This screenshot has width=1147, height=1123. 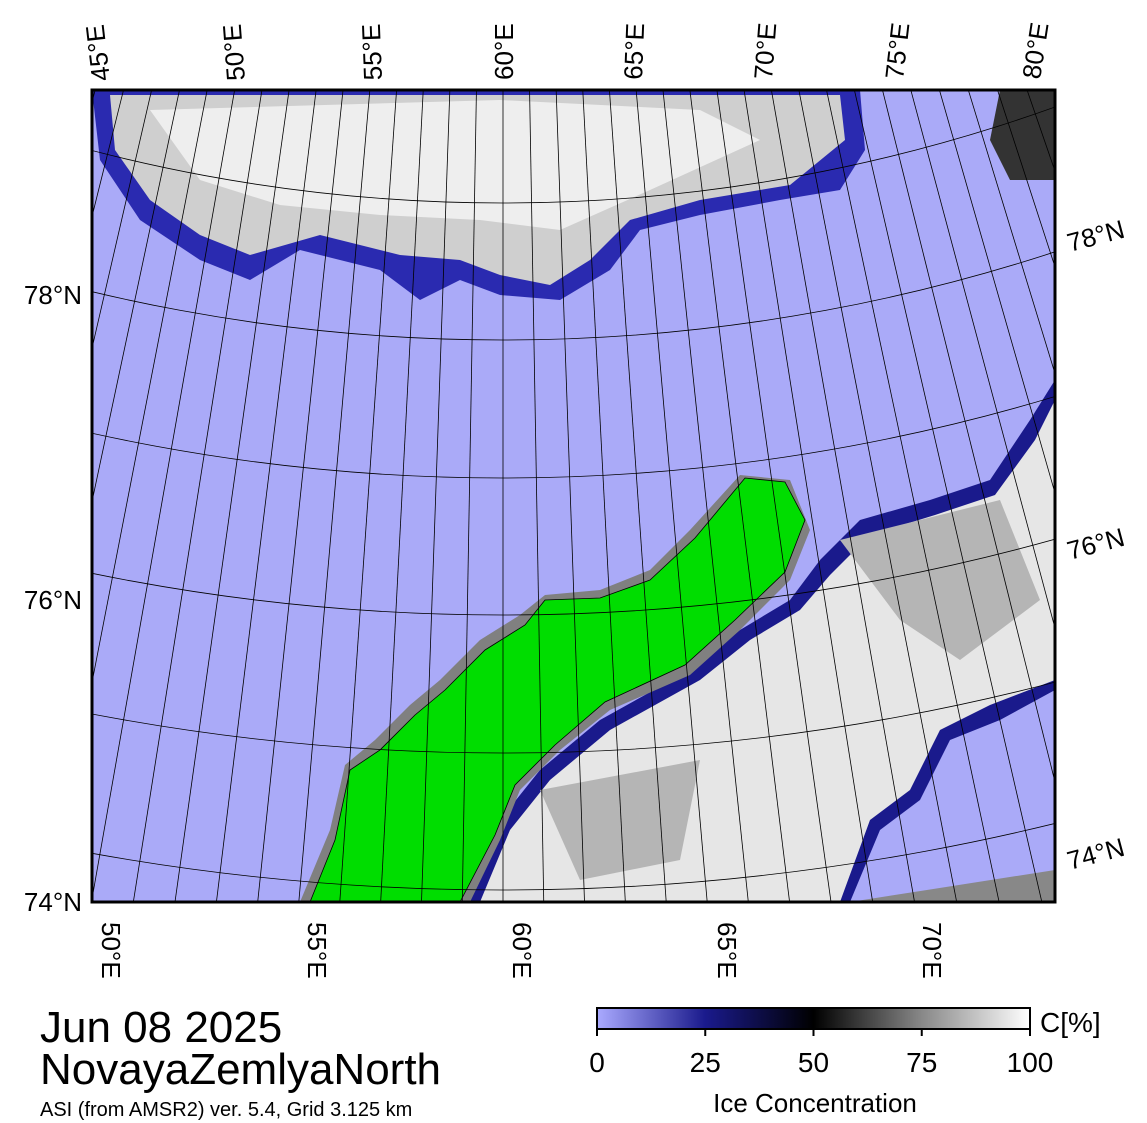 What do you see at coordinates (634, 51) in the screenshot?
I see `top-lon-label: 65°E` at bounding box center [634, 51].